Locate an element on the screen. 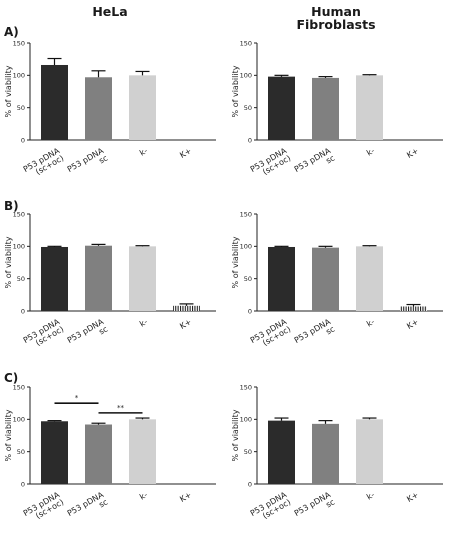 Image resolution: width=459 pixels, height=550 pixels. significance-label: ** is located at coordinates (121, 408).